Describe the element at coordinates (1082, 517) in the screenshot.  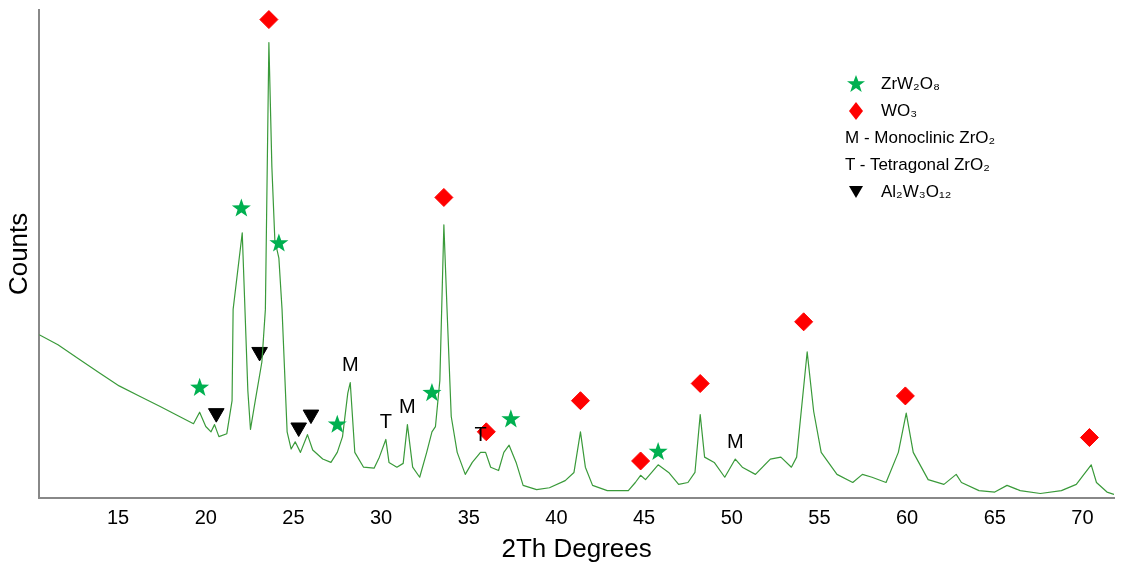
I see `x-tick-label: 70` at that location.